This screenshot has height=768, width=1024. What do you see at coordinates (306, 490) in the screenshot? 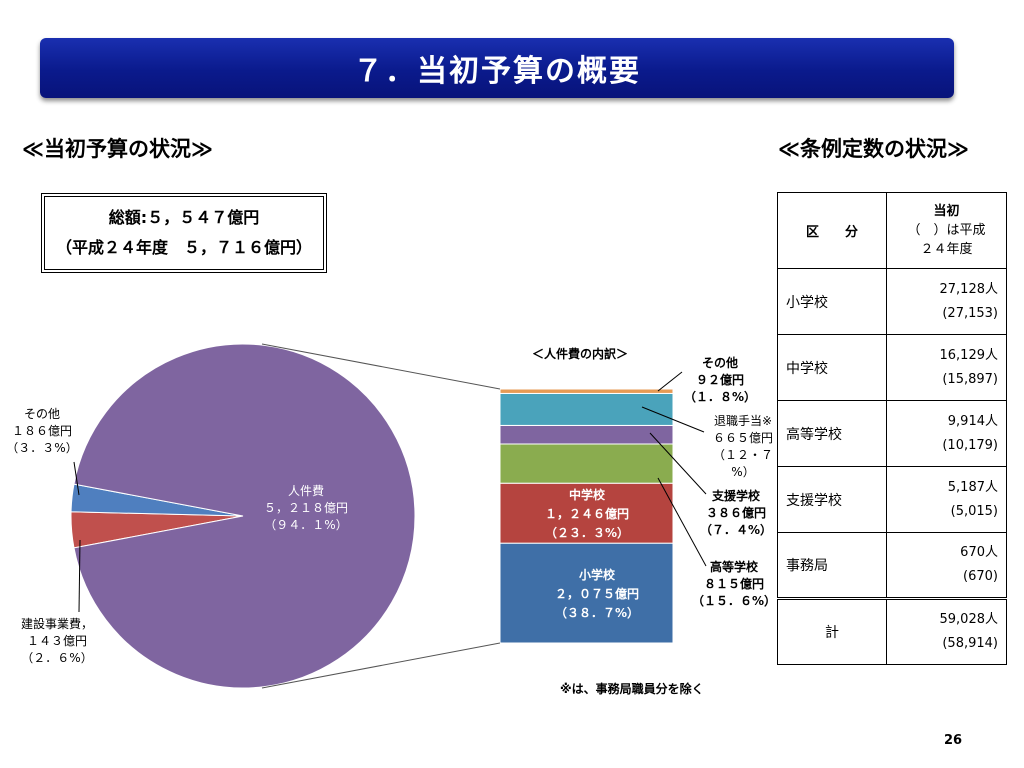
I see `pie-label-personnel: 人件費` at bounding box center [306, 490].